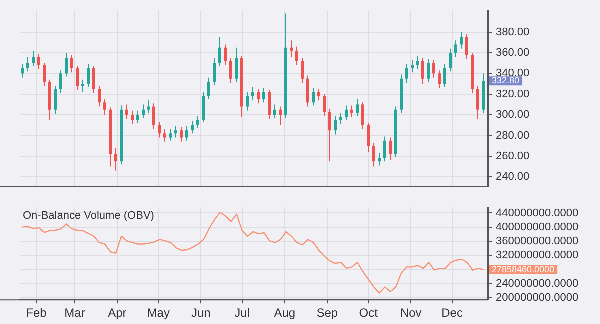  What do you see at coordinates (513, 156) in the screenshot?
I see `y-tick-label: 260.00` at bounding box center [513, 156].